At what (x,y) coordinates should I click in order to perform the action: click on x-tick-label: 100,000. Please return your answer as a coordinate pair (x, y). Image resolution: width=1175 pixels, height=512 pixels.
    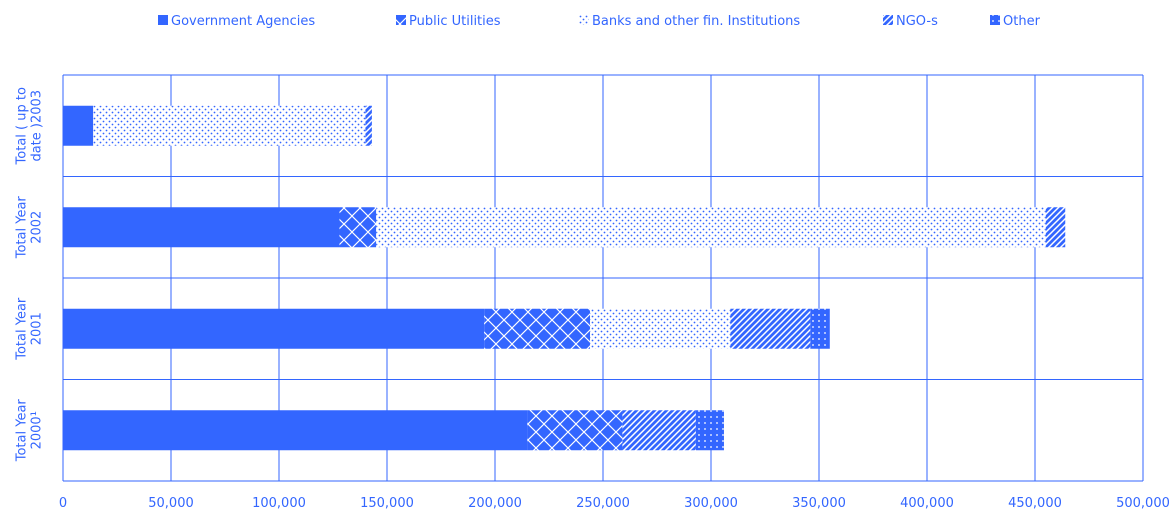
    Looking at the image, I should click on (279, 503).